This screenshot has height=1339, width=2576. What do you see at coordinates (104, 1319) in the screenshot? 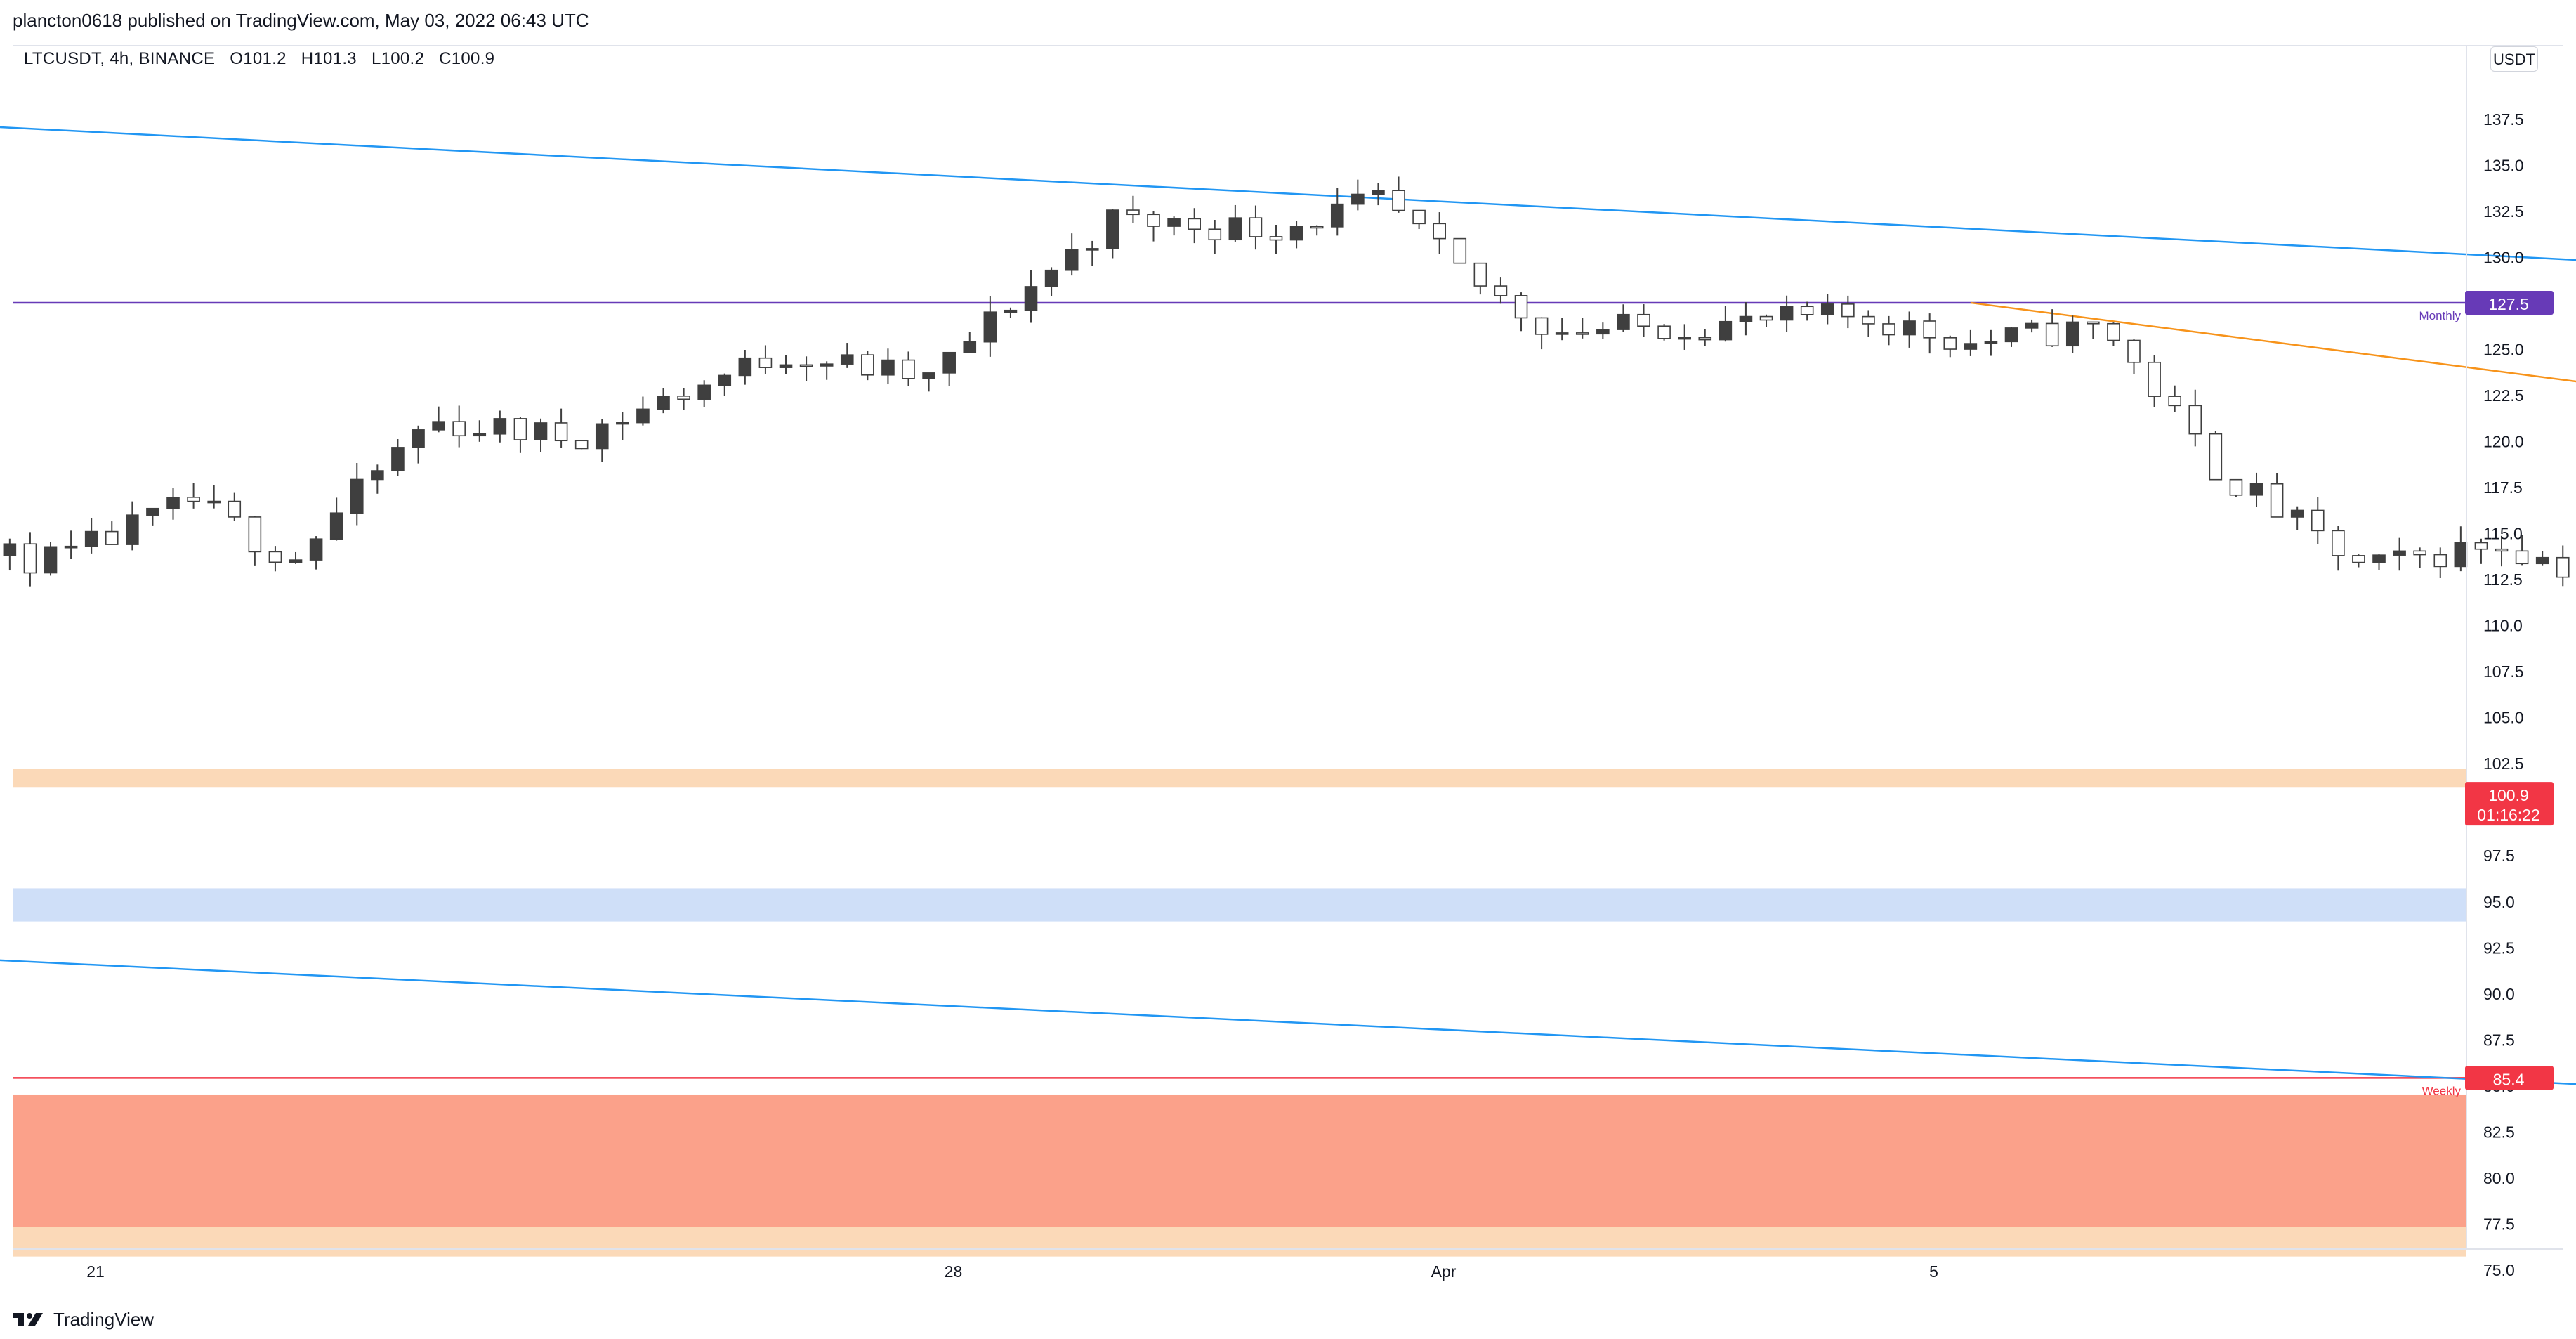
I see `tradingview-wordmark: TradingView` at bounding box center [104, 1319].